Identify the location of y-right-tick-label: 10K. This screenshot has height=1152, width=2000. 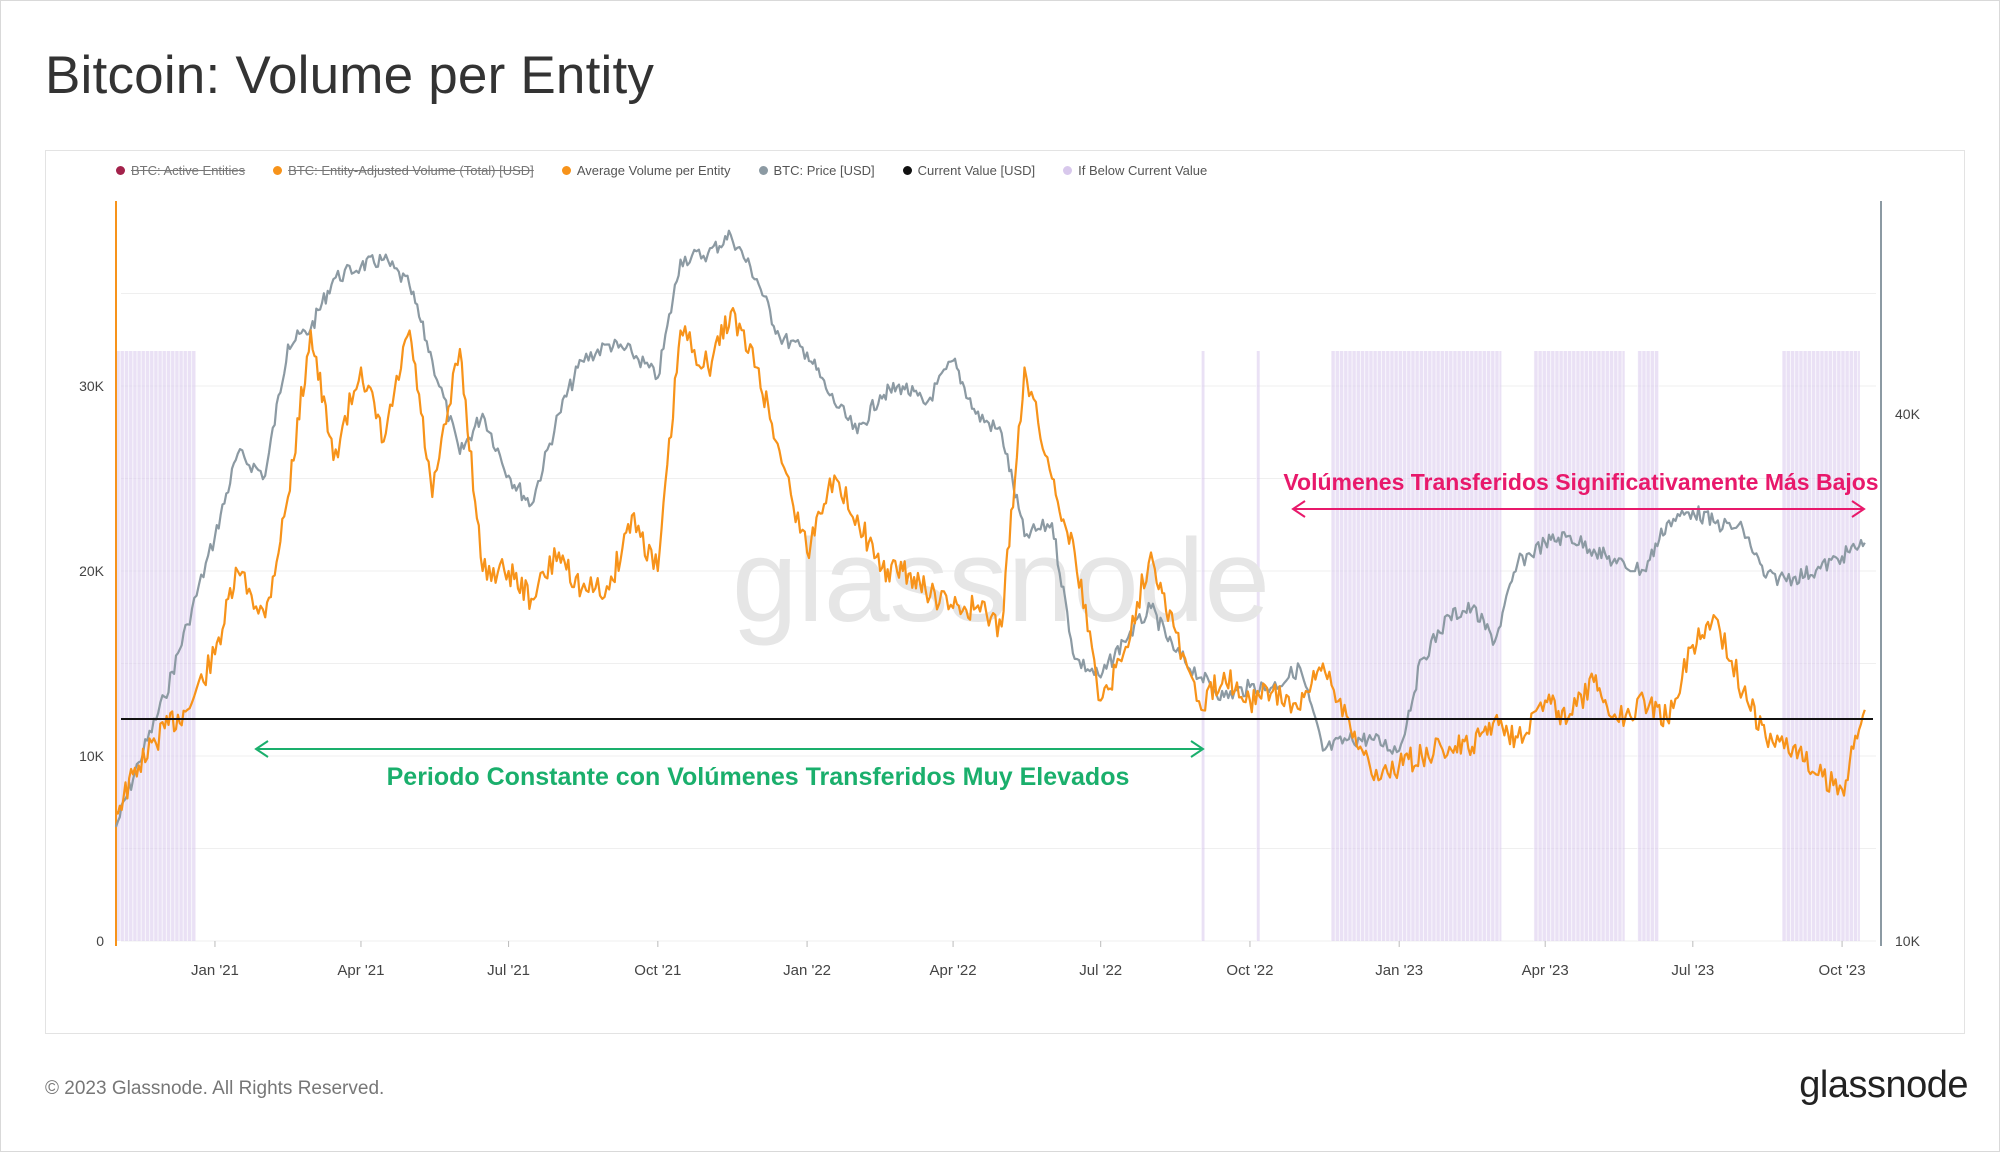
(1908, 941).